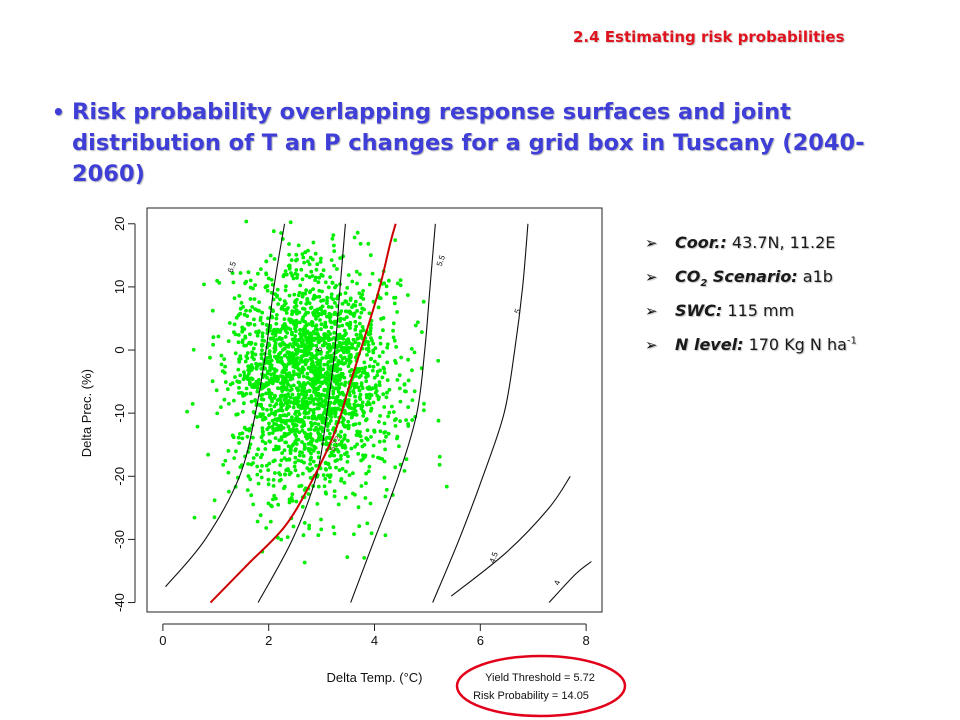  What do you see at coordinates (531, 696) in the screenshot?
I see `risk-probability-text: Risk Probability = 14.05` at bounding box center [531, 696].